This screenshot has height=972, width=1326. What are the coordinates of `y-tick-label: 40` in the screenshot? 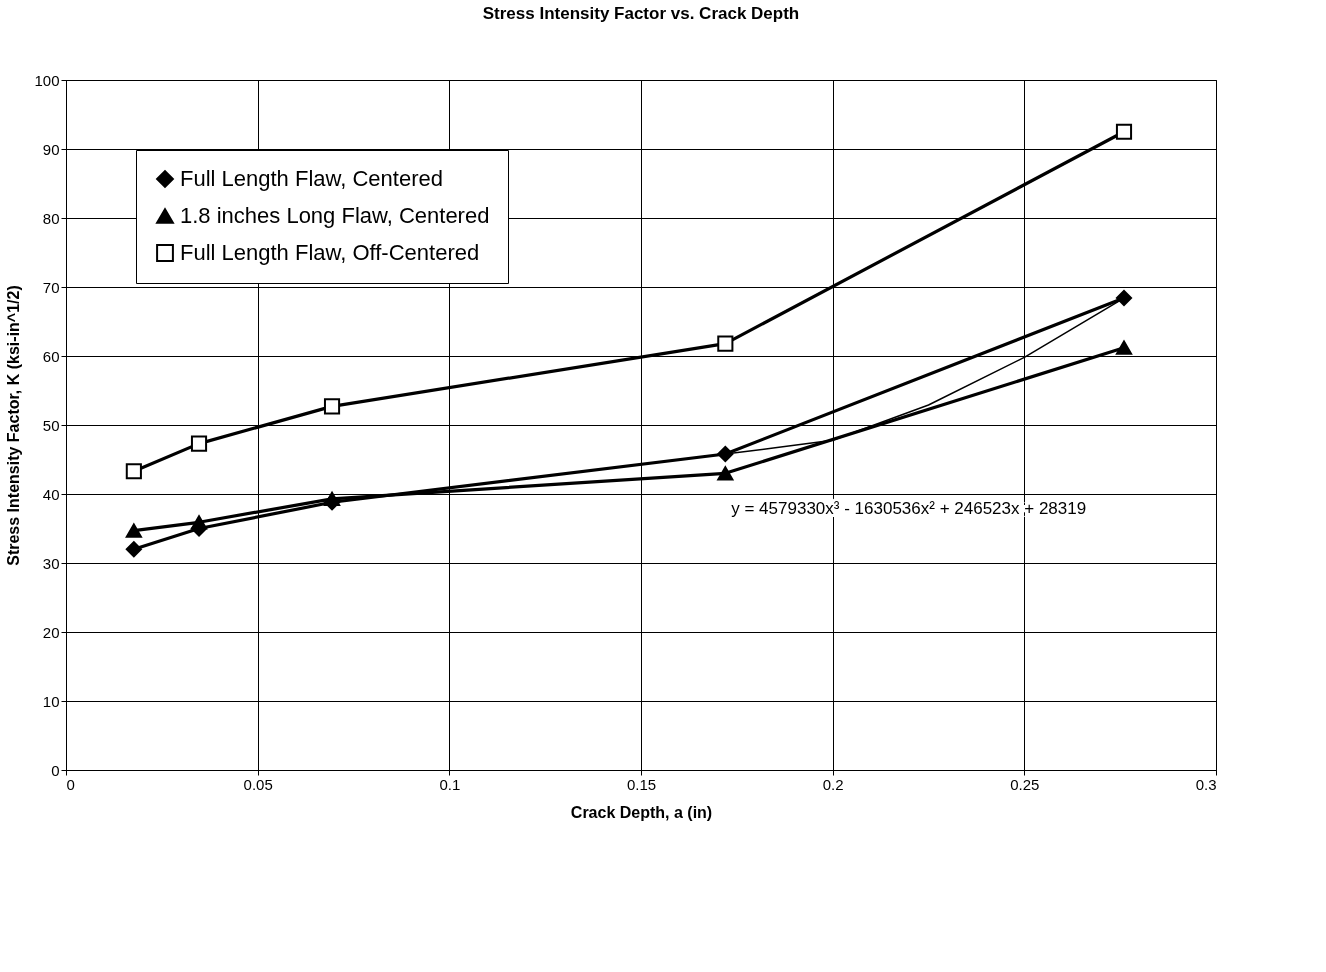 It's located at (51, 494).